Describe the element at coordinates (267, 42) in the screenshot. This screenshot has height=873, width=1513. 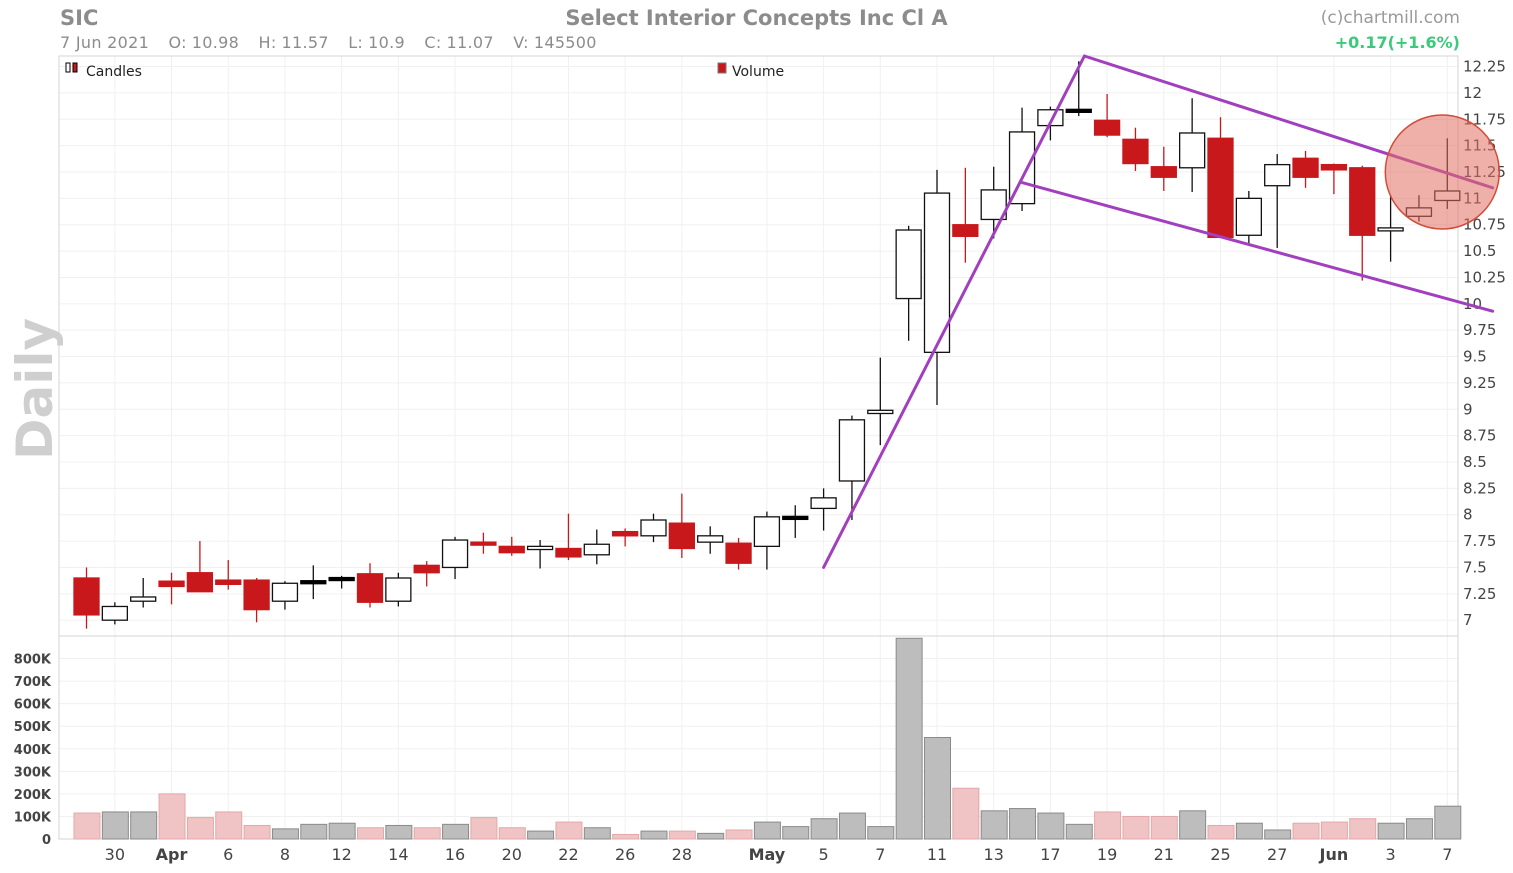
I see `high-label: H:` at that location.